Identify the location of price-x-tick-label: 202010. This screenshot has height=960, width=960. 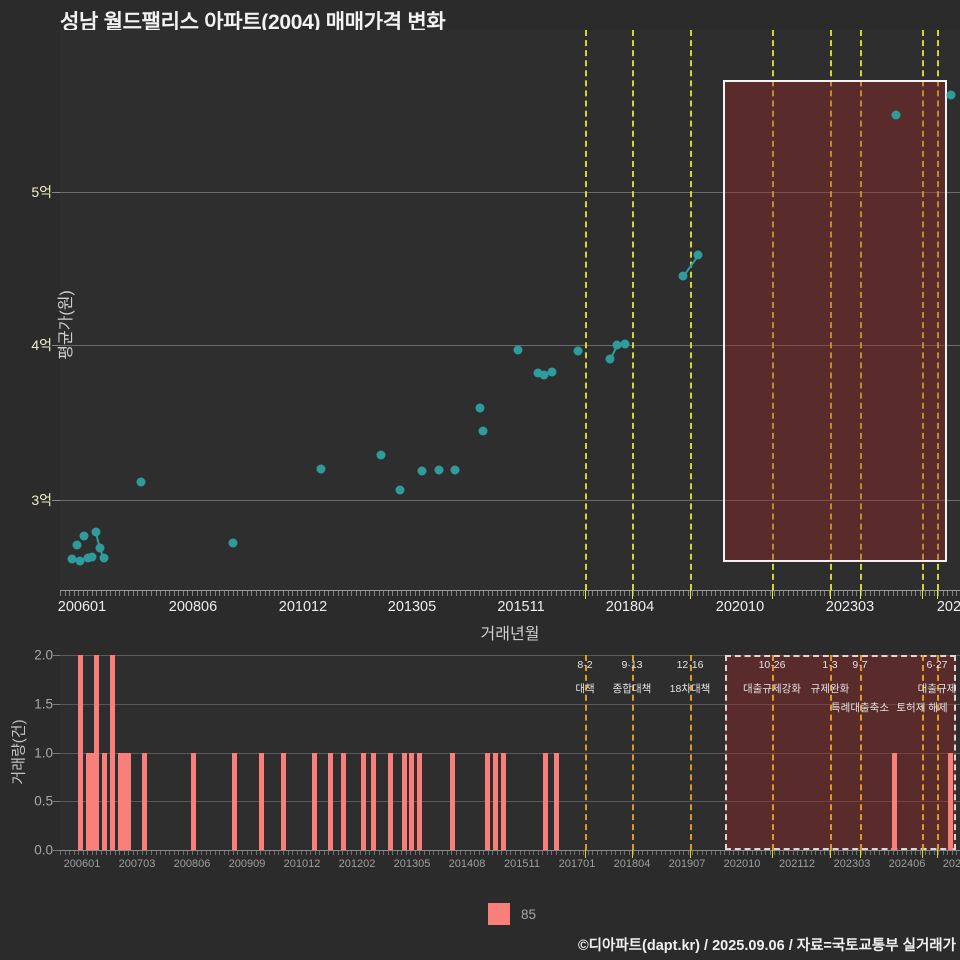
(740, 607).